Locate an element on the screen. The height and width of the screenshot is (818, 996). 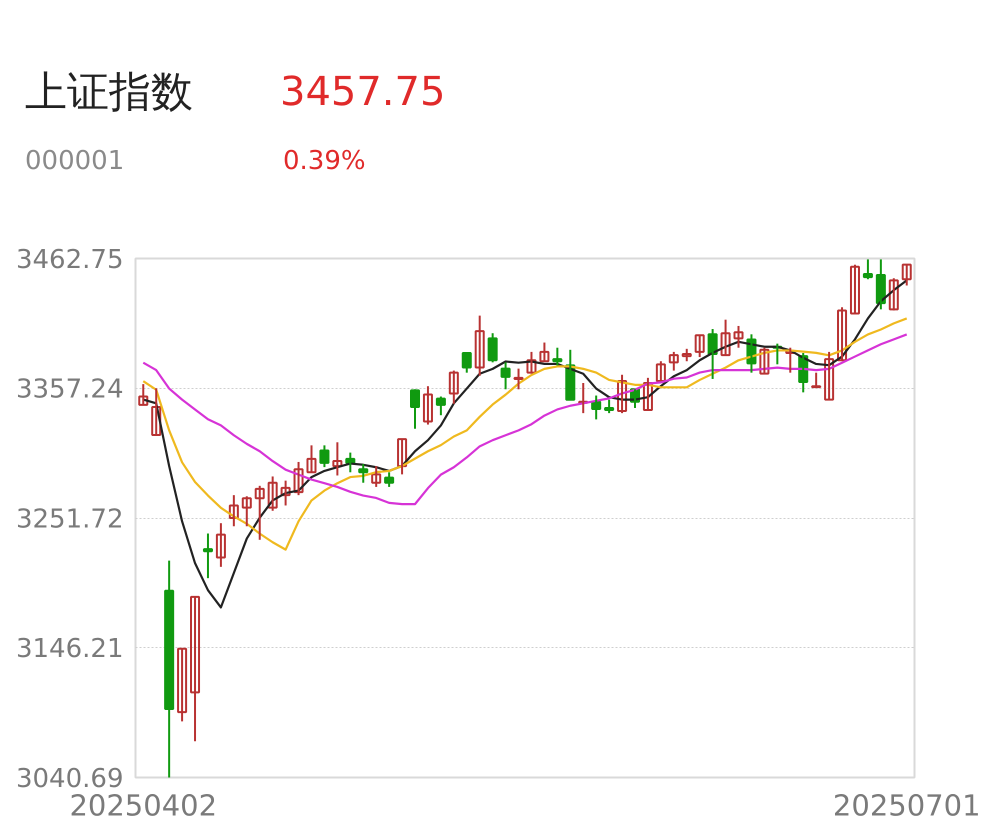
y-tick-label: 3462.75 is located at coordinates (70, 260).